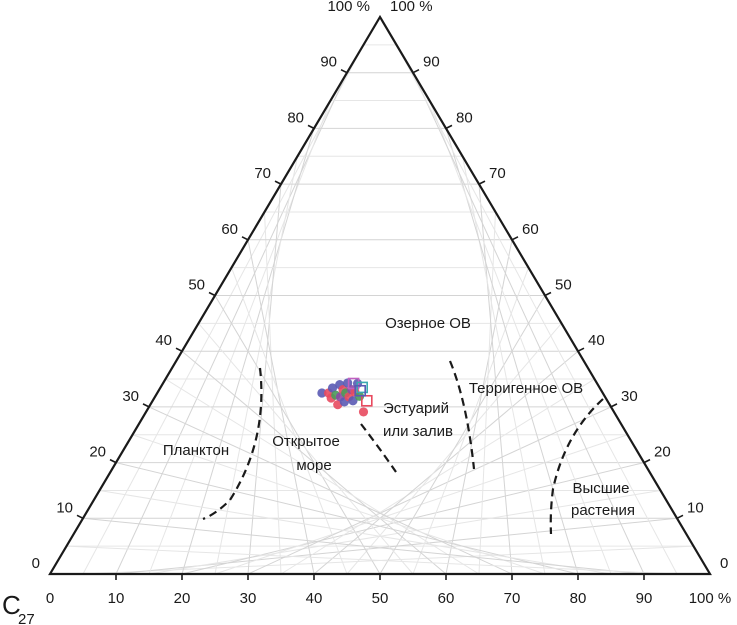 Image resolution: width=737 pixels, height=625 pixels. What do you see at coordinates (644, 598) in the screenshot?
I see `bottom-tick-label: 90` at bounding box center [644, 598].